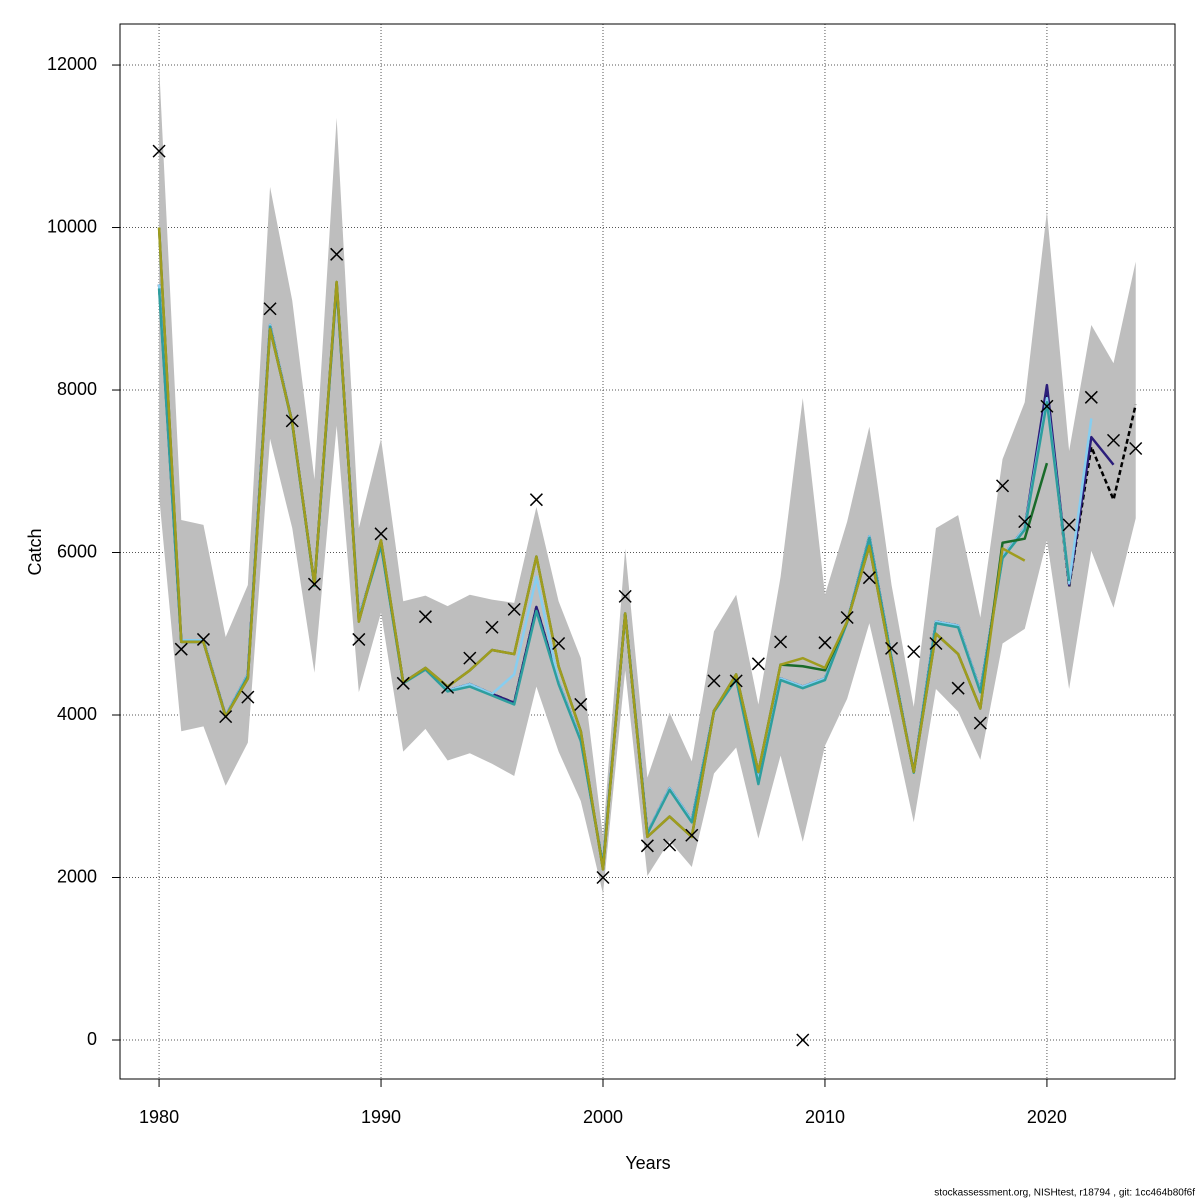  I want to click on x-tick-label: 1980, so click(159, 1117).